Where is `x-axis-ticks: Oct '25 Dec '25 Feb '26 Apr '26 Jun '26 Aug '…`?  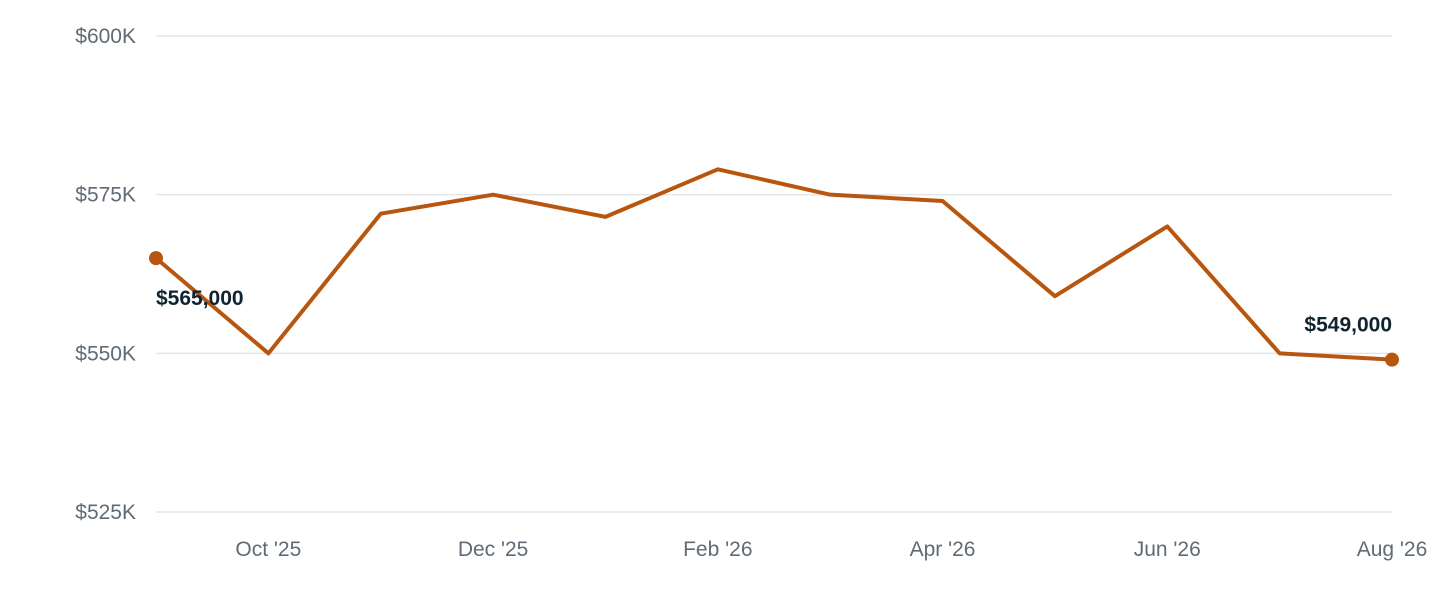 x-axis-ticks: Oct '25 Dec '25 Feb '26 Apr '26 Jun '26 Aug '… is located at coordinates (831, 549).